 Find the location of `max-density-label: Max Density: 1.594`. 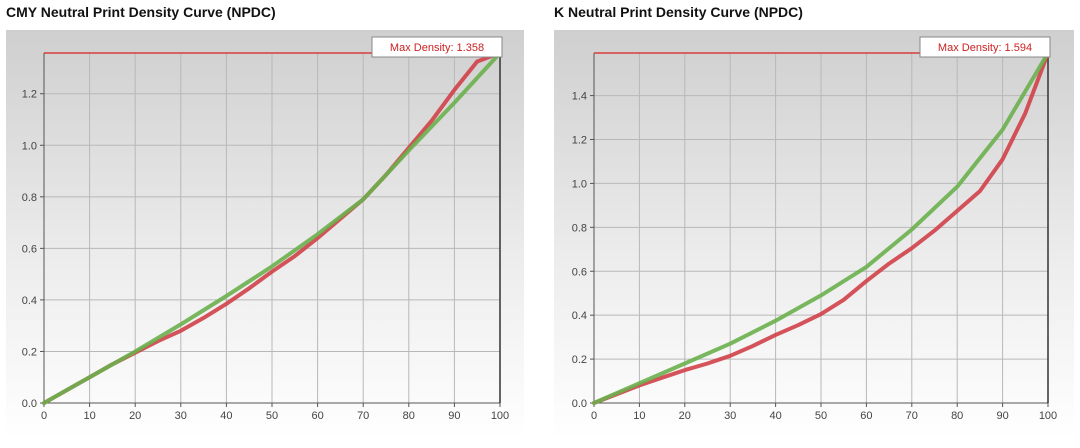

max-density-label: Max Density: 1.594 is located at coordinates (985, 48).